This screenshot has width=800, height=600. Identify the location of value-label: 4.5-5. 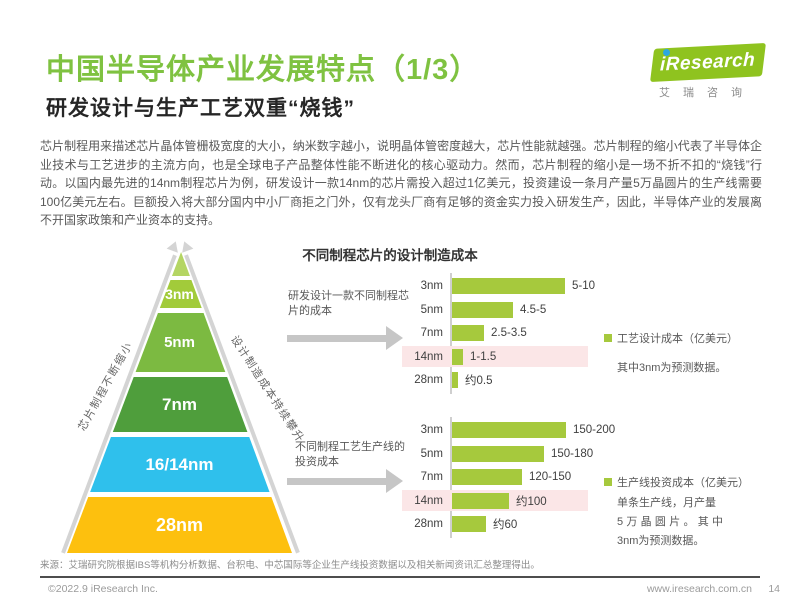
(533, 310).